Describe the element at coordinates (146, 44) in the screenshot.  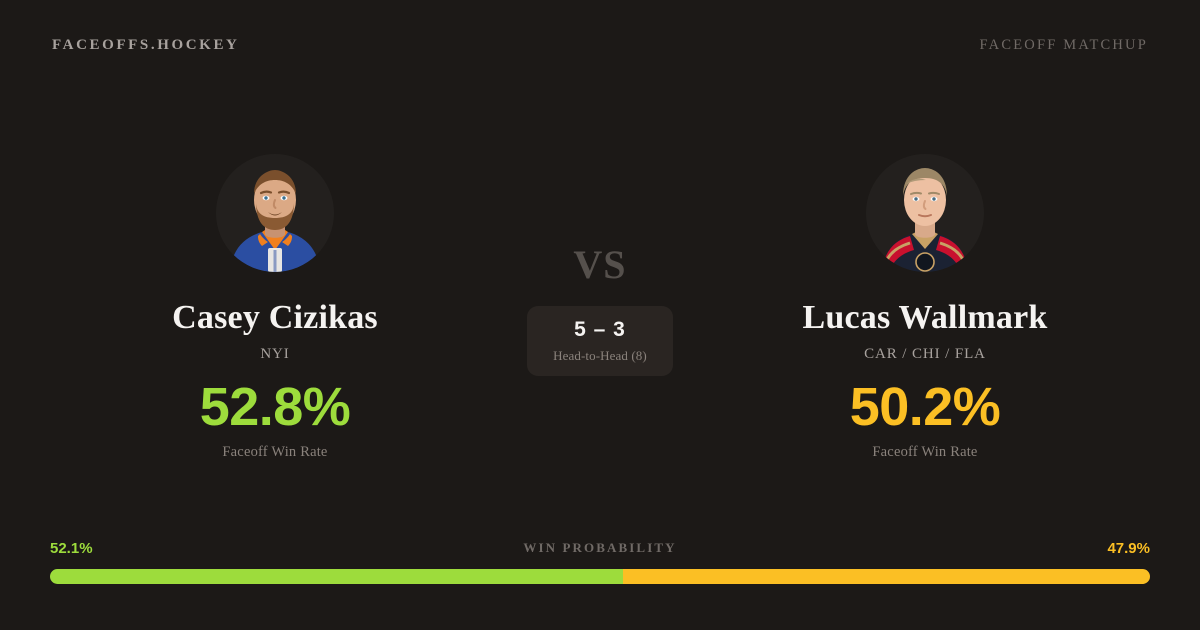
I see `site-brand-logo: FACEOFFS.HOCKEY` at that location.